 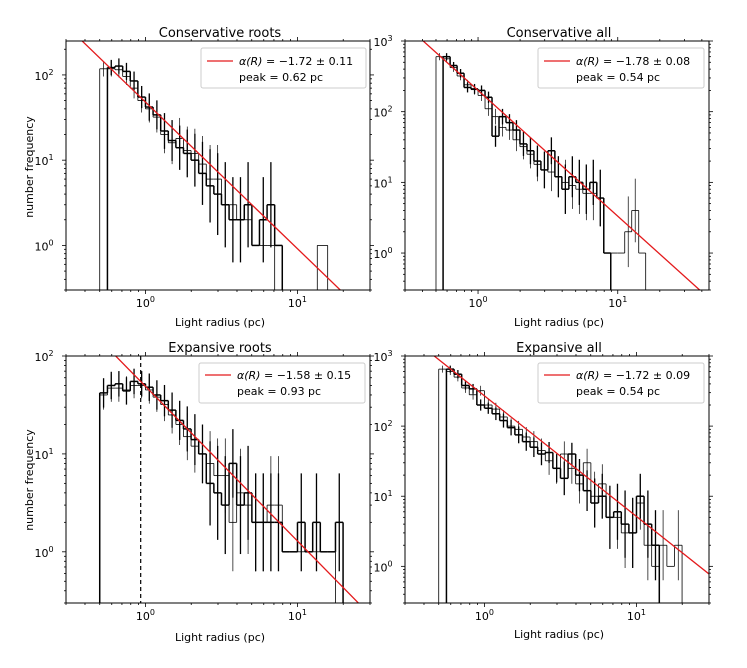 I want to click on legend-peak-label: peak = 0.62 pc, so click(x=281, y=77).